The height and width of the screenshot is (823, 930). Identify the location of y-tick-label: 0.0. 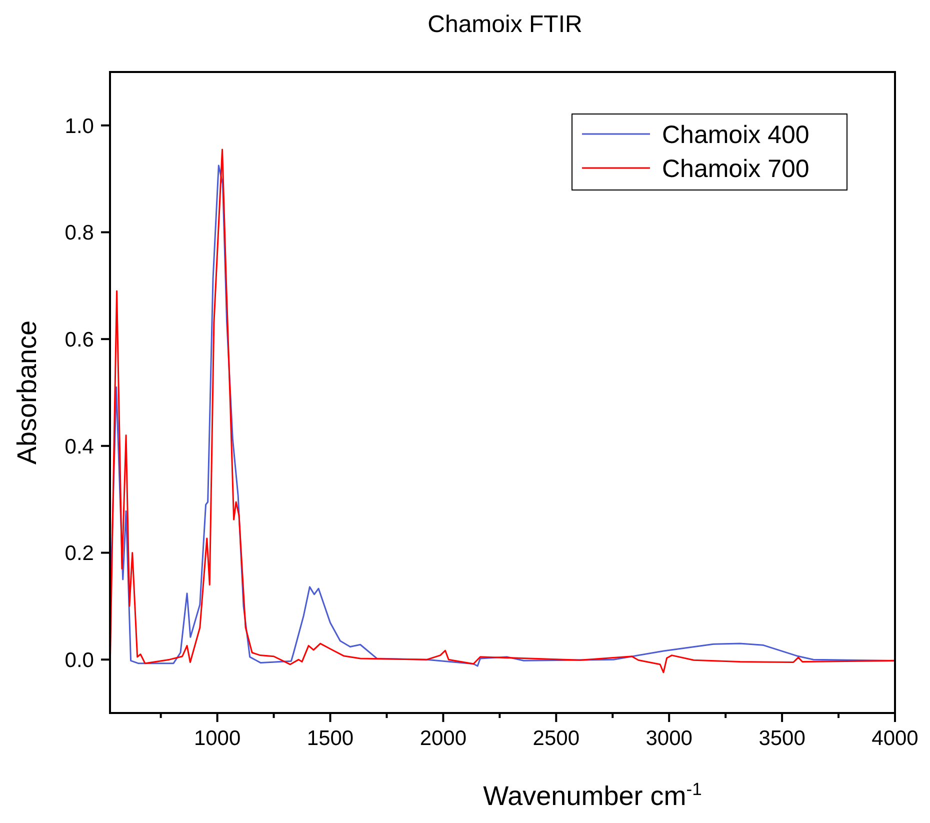
(79, 660).